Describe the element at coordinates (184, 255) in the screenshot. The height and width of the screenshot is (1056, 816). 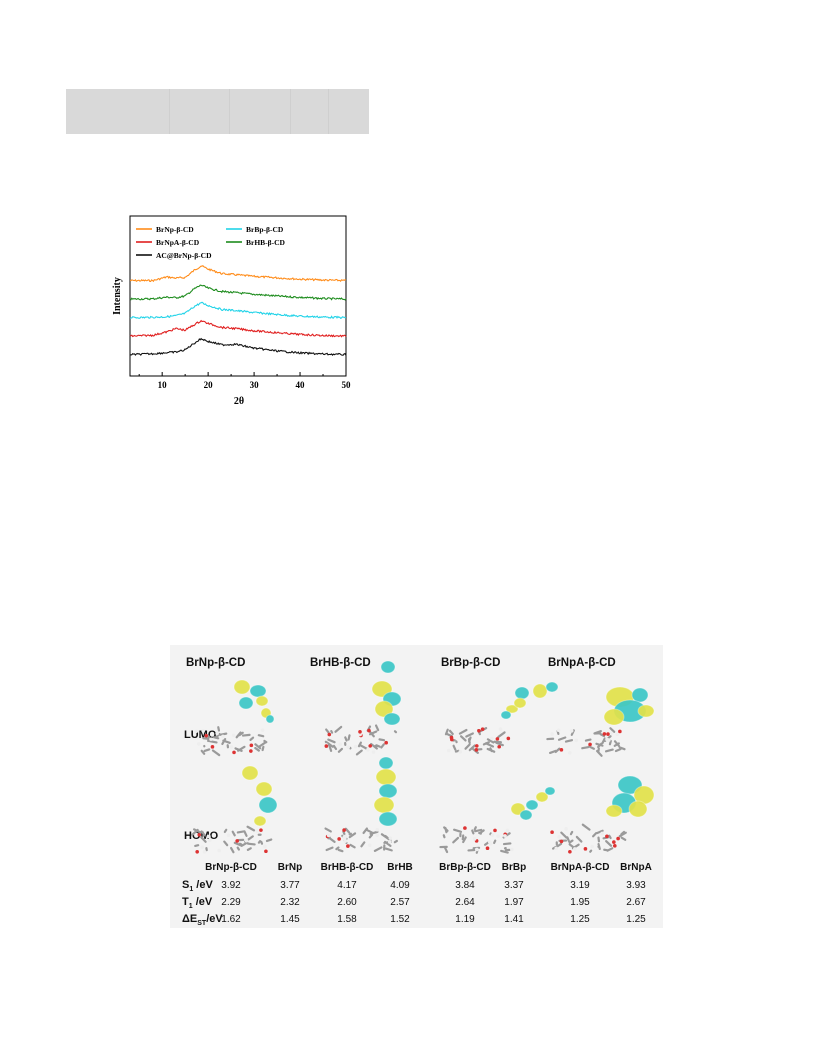
I see `legend-label: AC@BrNp-β-CD` at that location.